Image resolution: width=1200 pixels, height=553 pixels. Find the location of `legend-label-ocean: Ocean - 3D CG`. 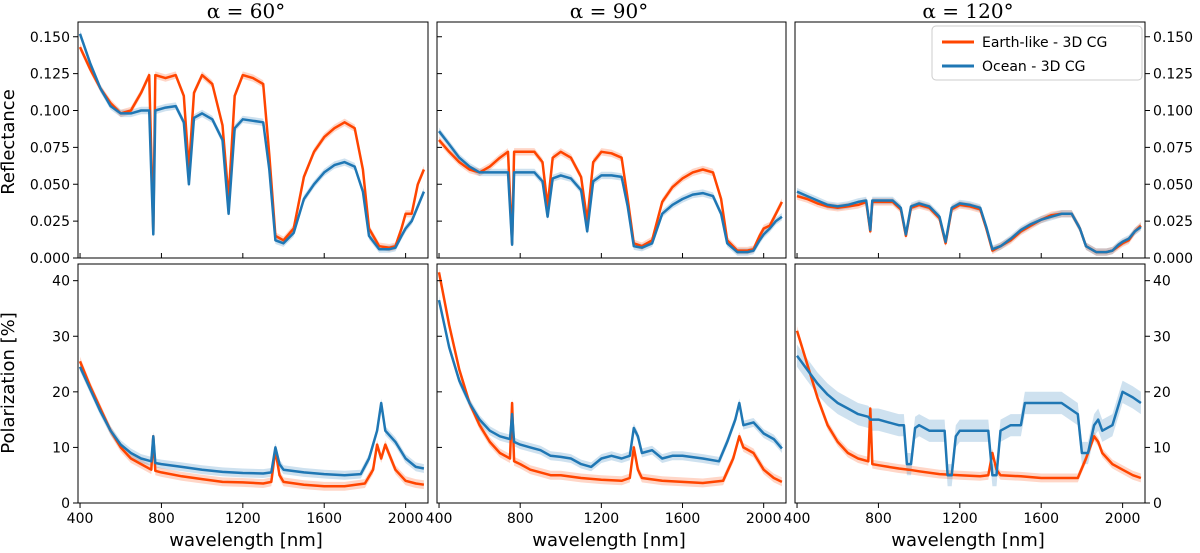

legend-label-ocean: Ocean - 3D CG is located at coordinates (1034, 67).